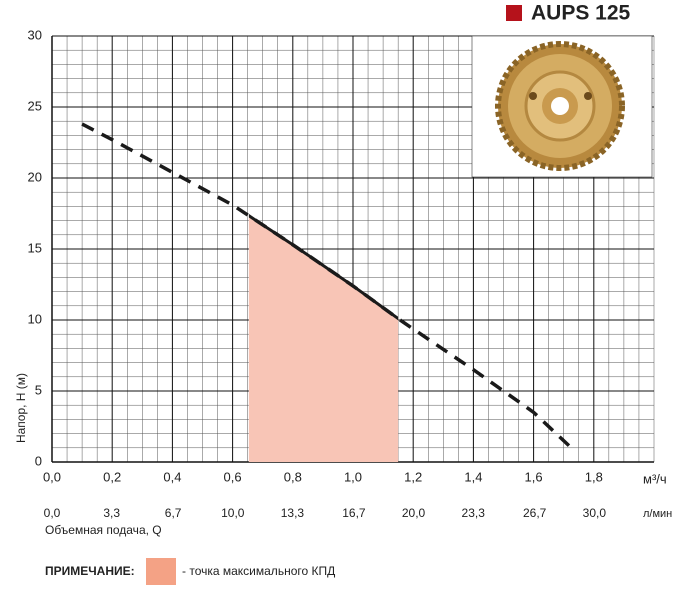 This screenshot has width=692, height=600. I want to click on x2-tick-label: 13,3, so click(293, 513).